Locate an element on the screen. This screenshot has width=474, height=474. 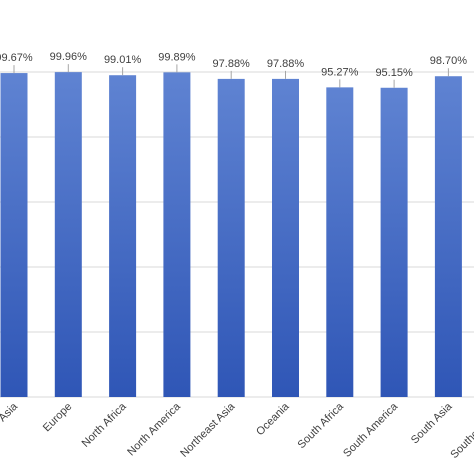
value-label: 95.15% is located at coordinates (394, 73).